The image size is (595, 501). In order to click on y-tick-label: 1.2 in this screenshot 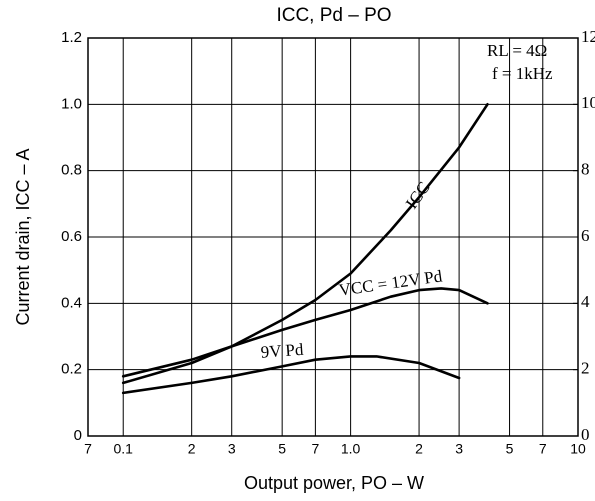, I will do `click(71, 37)`.